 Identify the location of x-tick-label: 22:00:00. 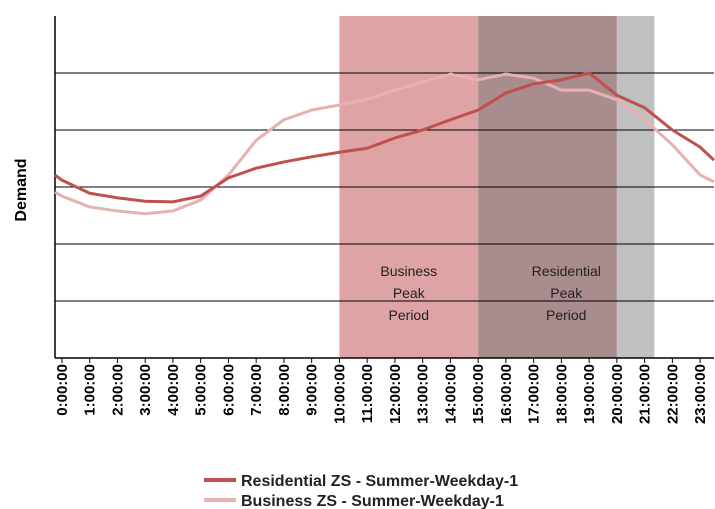
(672, 394).